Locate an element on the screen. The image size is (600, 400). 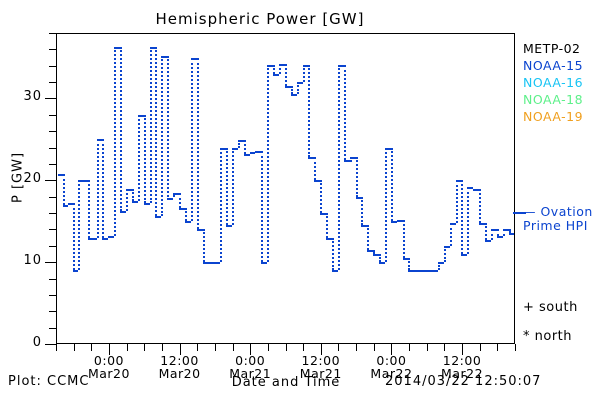
y-axis-tick-label: 20 is located at coordinates (32, 179).